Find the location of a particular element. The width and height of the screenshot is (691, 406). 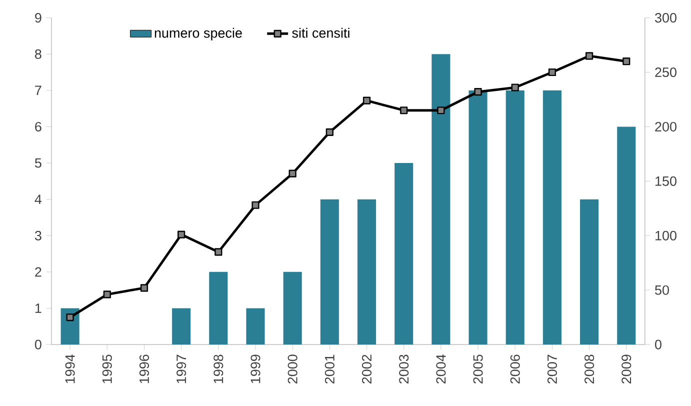

legend-label: siti censiti is located at coordinates (321, 33).